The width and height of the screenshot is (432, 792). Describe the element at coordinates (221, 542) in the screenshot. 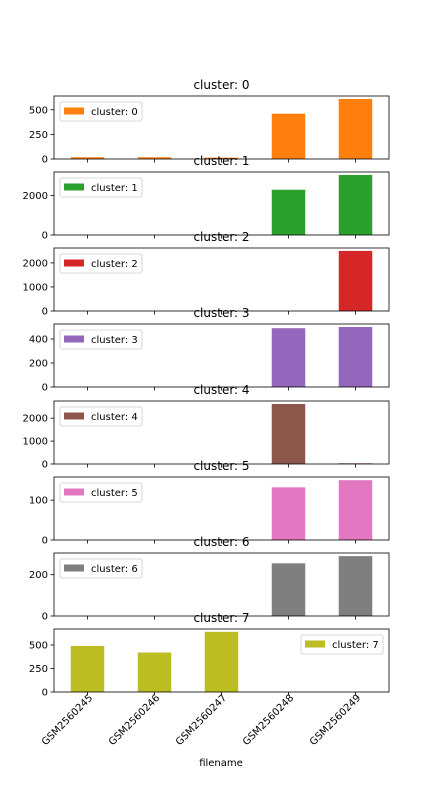

I see `subplot-title: cluster: 6` at that location.